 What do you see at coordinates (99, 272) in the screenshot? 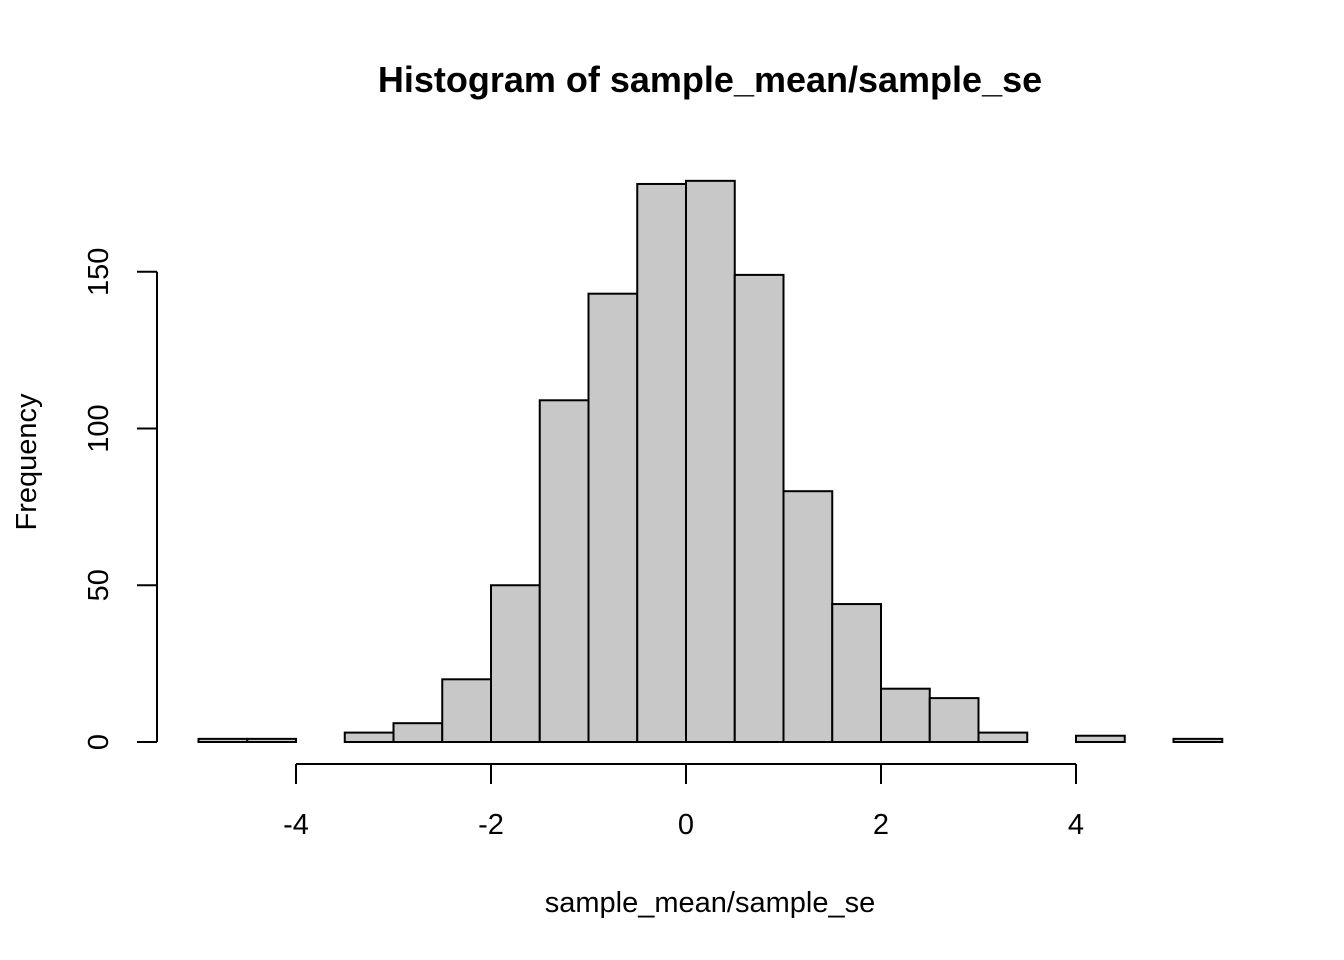
I see `y-tick-label: 150` at bounding box center [99, 272].